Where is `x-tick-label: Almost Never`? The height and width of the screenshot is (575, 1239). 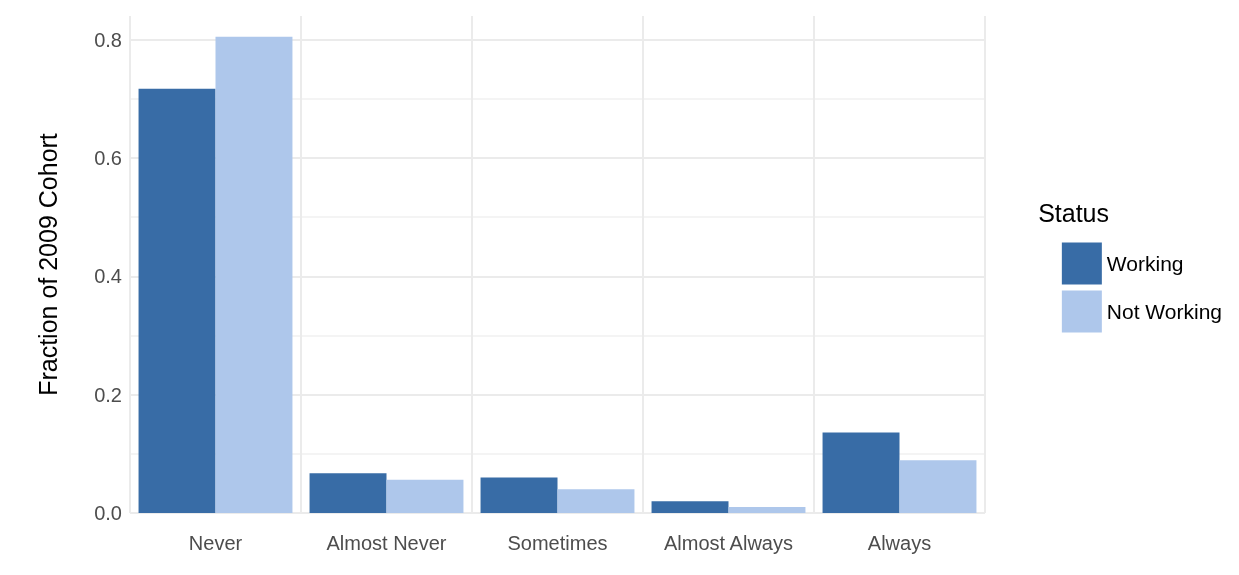
x-tick-label: Almost Never is located at coordinates (386, 543).